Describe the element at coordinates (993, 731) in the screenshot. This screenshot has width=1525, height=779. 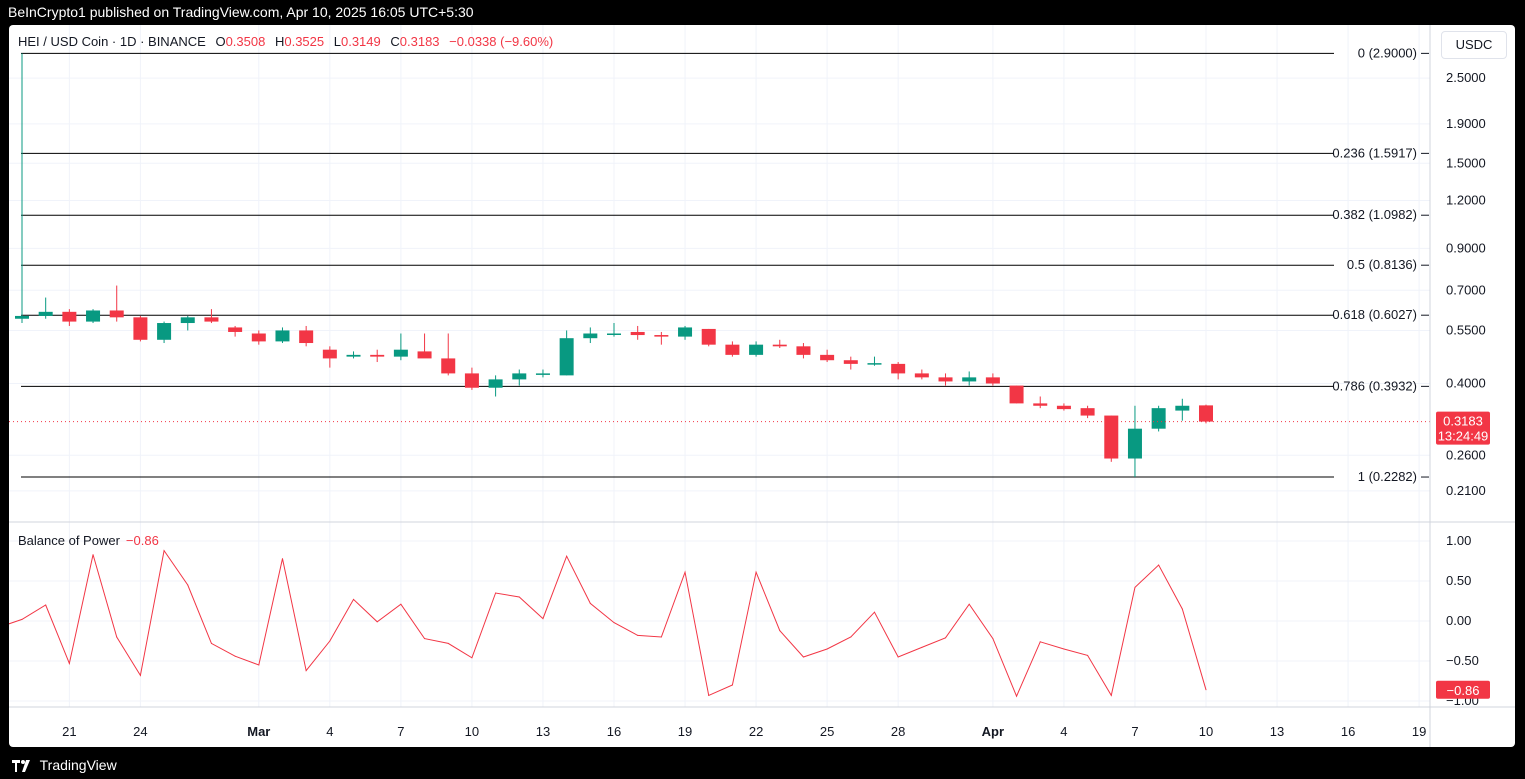
I see `x-tick-label: Apr` at that location.